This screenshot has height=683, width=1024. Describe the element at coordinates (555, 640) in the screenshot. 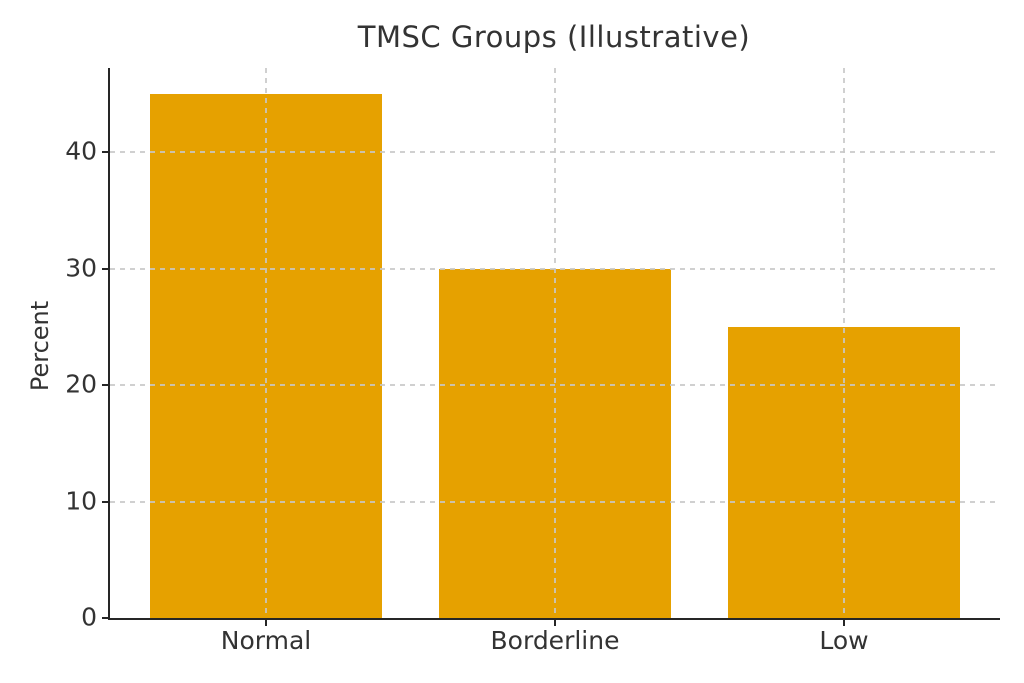

I see `x-tick-label-borderline: Borderline` at that location.